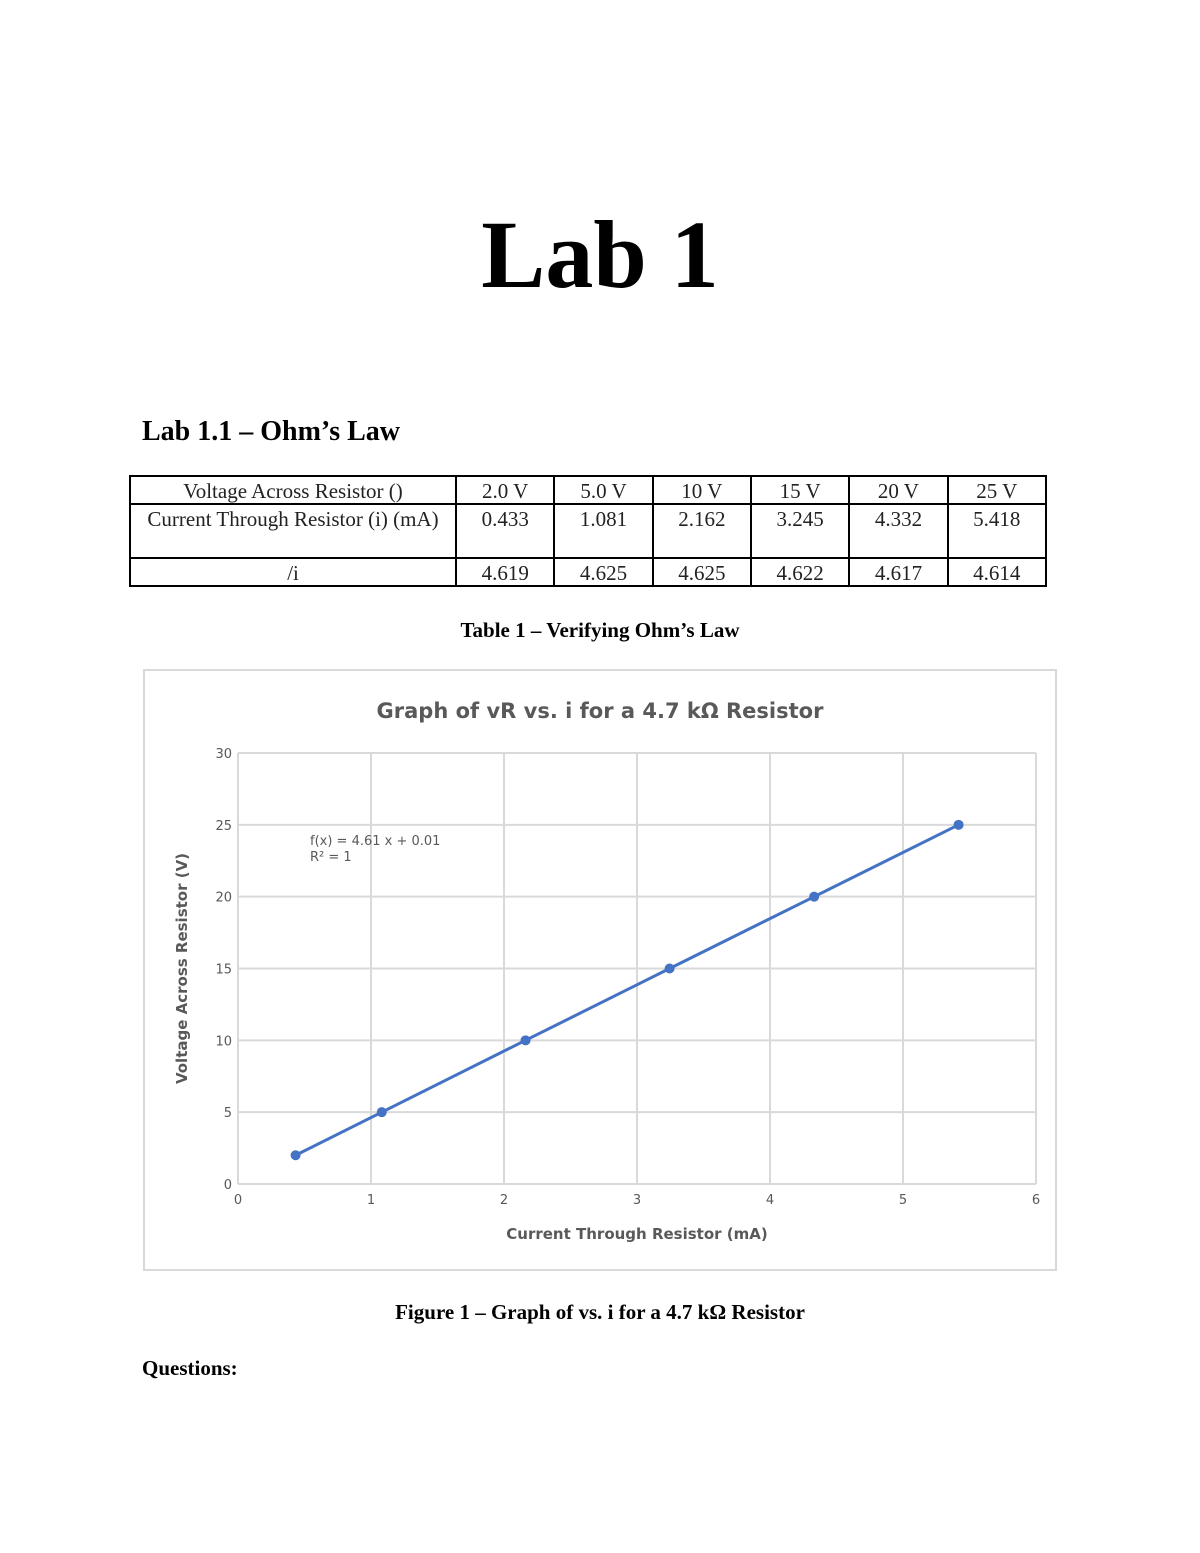 This screenshot has width=1200, height=1553. I want to click on table-cell: 4.619, so click(505, 572).